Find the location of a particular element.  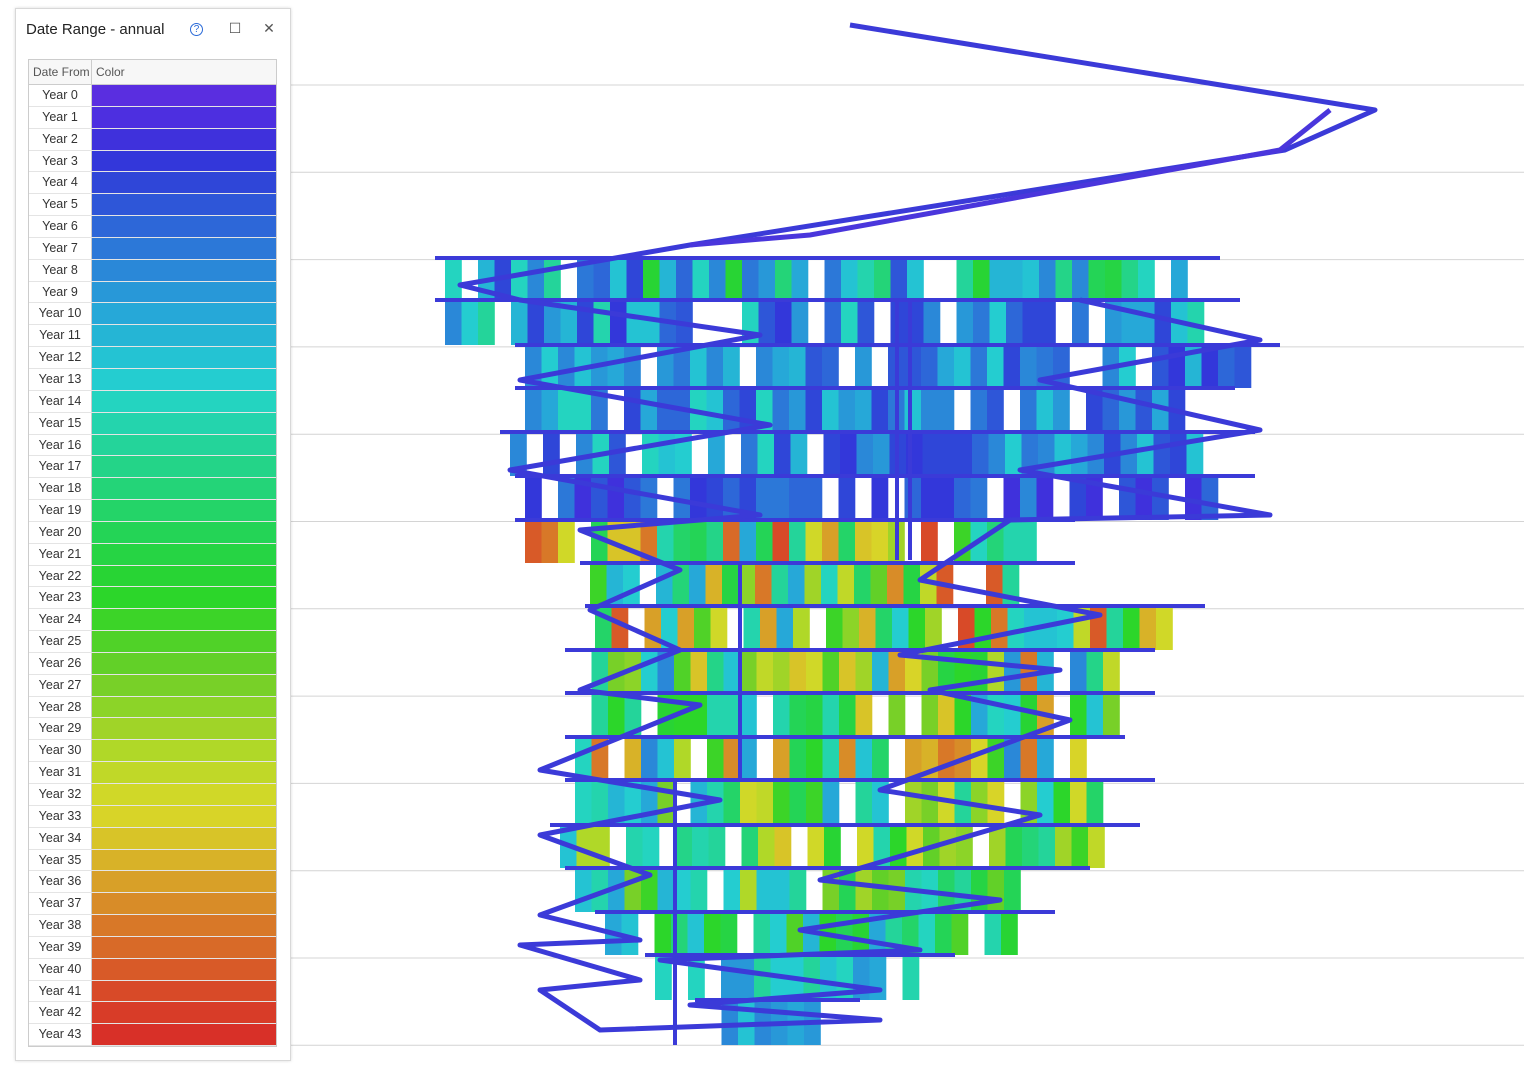

row-label: Year 36 is located at coordinates (60, 882).